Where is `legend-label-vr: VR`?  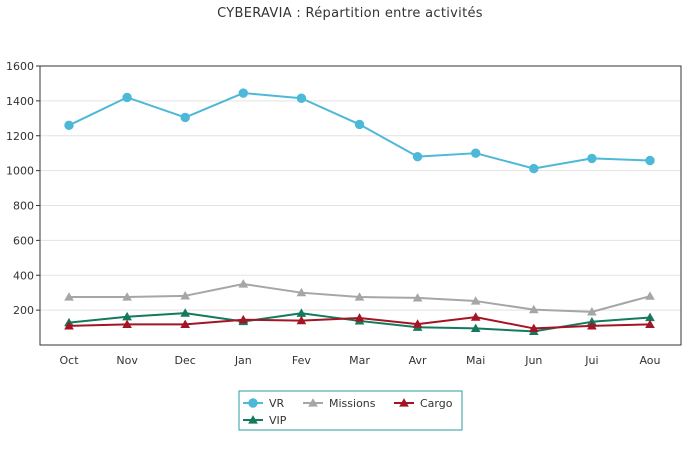
legend-label-vr: VR is located at coordinates (277, 403).